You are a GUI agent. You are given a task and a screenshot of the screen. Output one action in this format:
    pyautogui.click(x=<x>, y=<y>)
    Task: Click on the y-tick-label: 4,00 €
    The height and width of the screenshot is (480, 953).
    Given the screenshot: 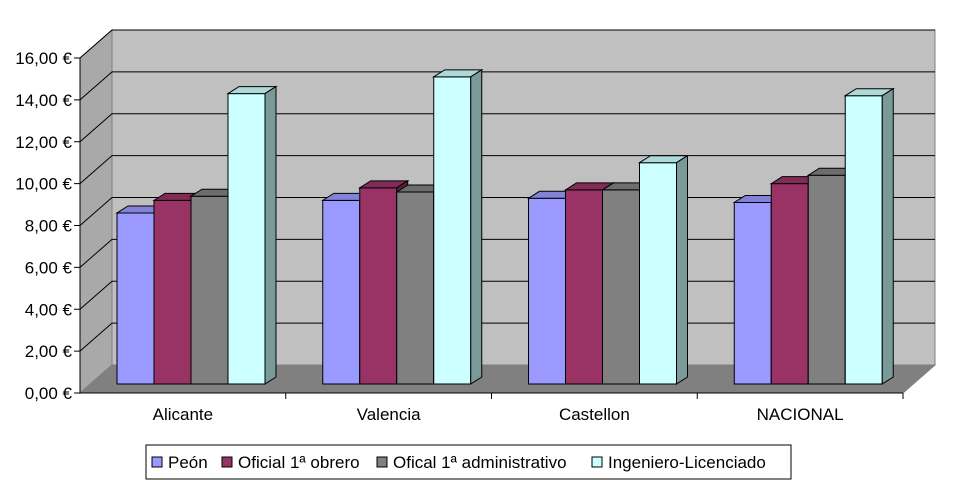 What is the action you would take?
    pyautogui.click(x=49, y=309)
    